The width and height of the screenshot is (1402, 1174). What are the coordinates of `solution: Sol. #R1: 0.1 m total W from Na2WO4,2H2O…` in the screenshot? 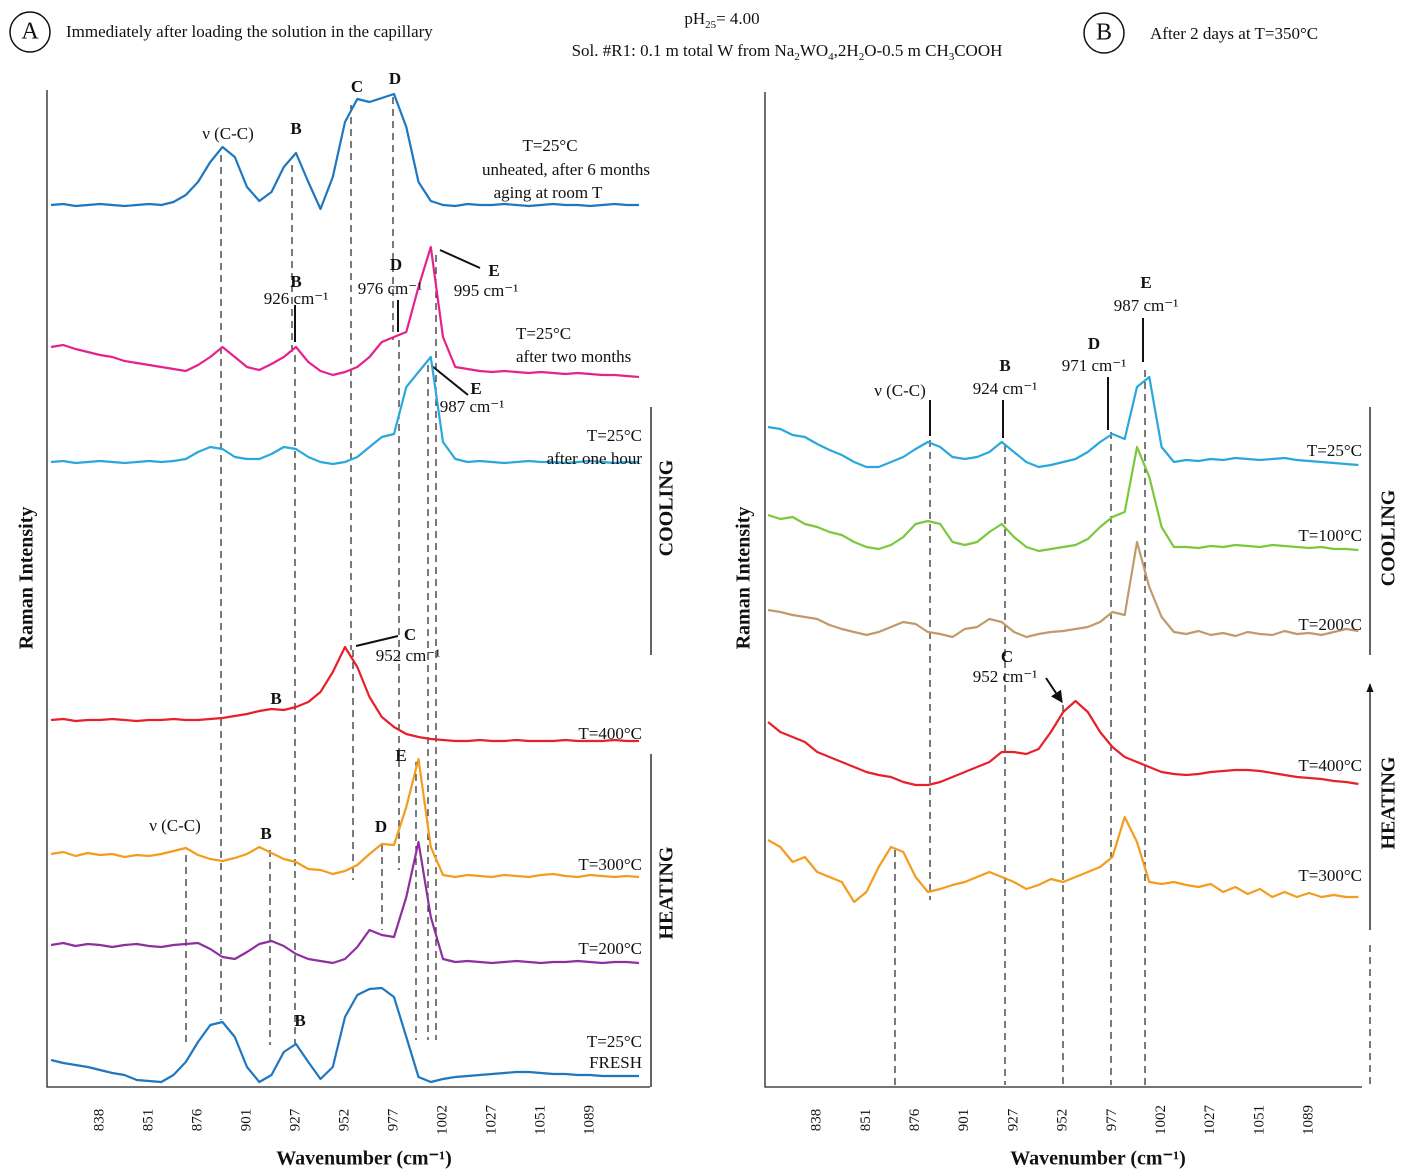 It's located at (787, 52).